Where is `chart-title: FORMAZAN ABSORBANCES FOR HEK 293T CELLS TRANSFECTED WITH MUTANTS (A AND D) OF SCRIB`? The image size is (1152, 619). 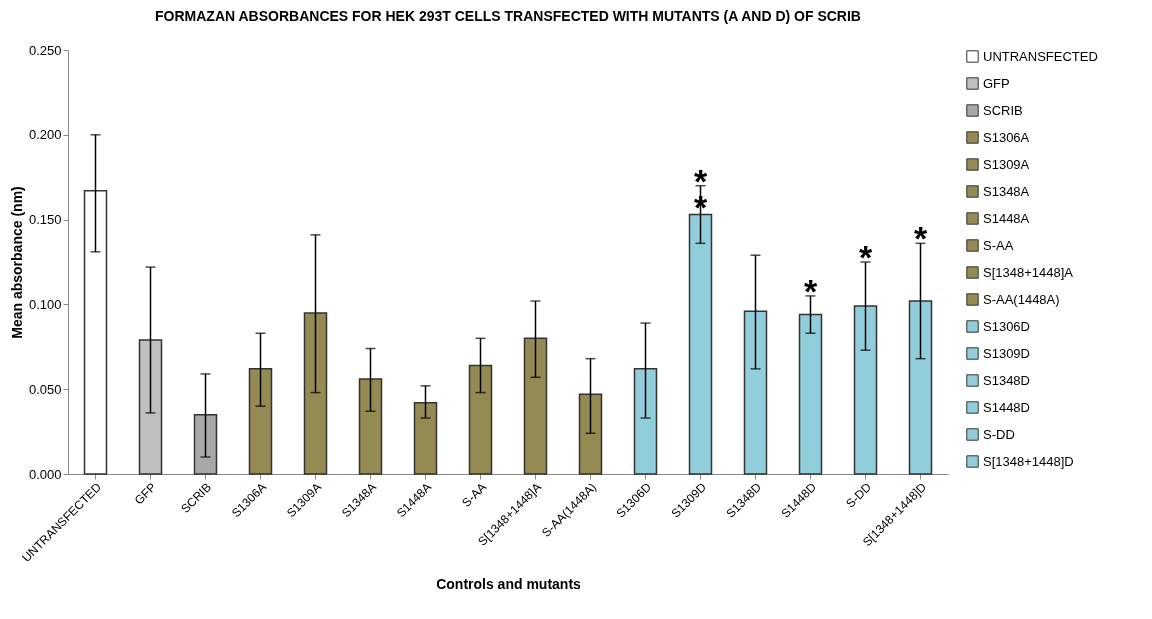 chart-title: FORMAZAN ABSORBANCES FOR HEK 293T CELLS TRANSFECTED WITH MUTANTS (A AND D) OF SCRIB is located at coordinates (508, 16).